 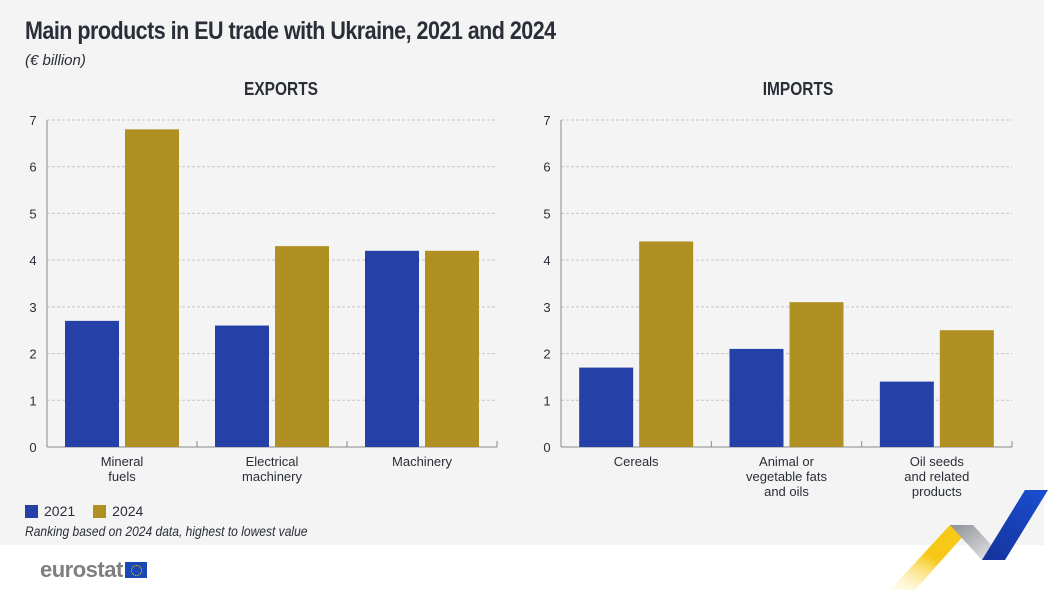 What do you see at coordinates (32, 354) in the screenshot?
I see `exports-y-tick-label-2: 2` at bounding box center [32, 354].